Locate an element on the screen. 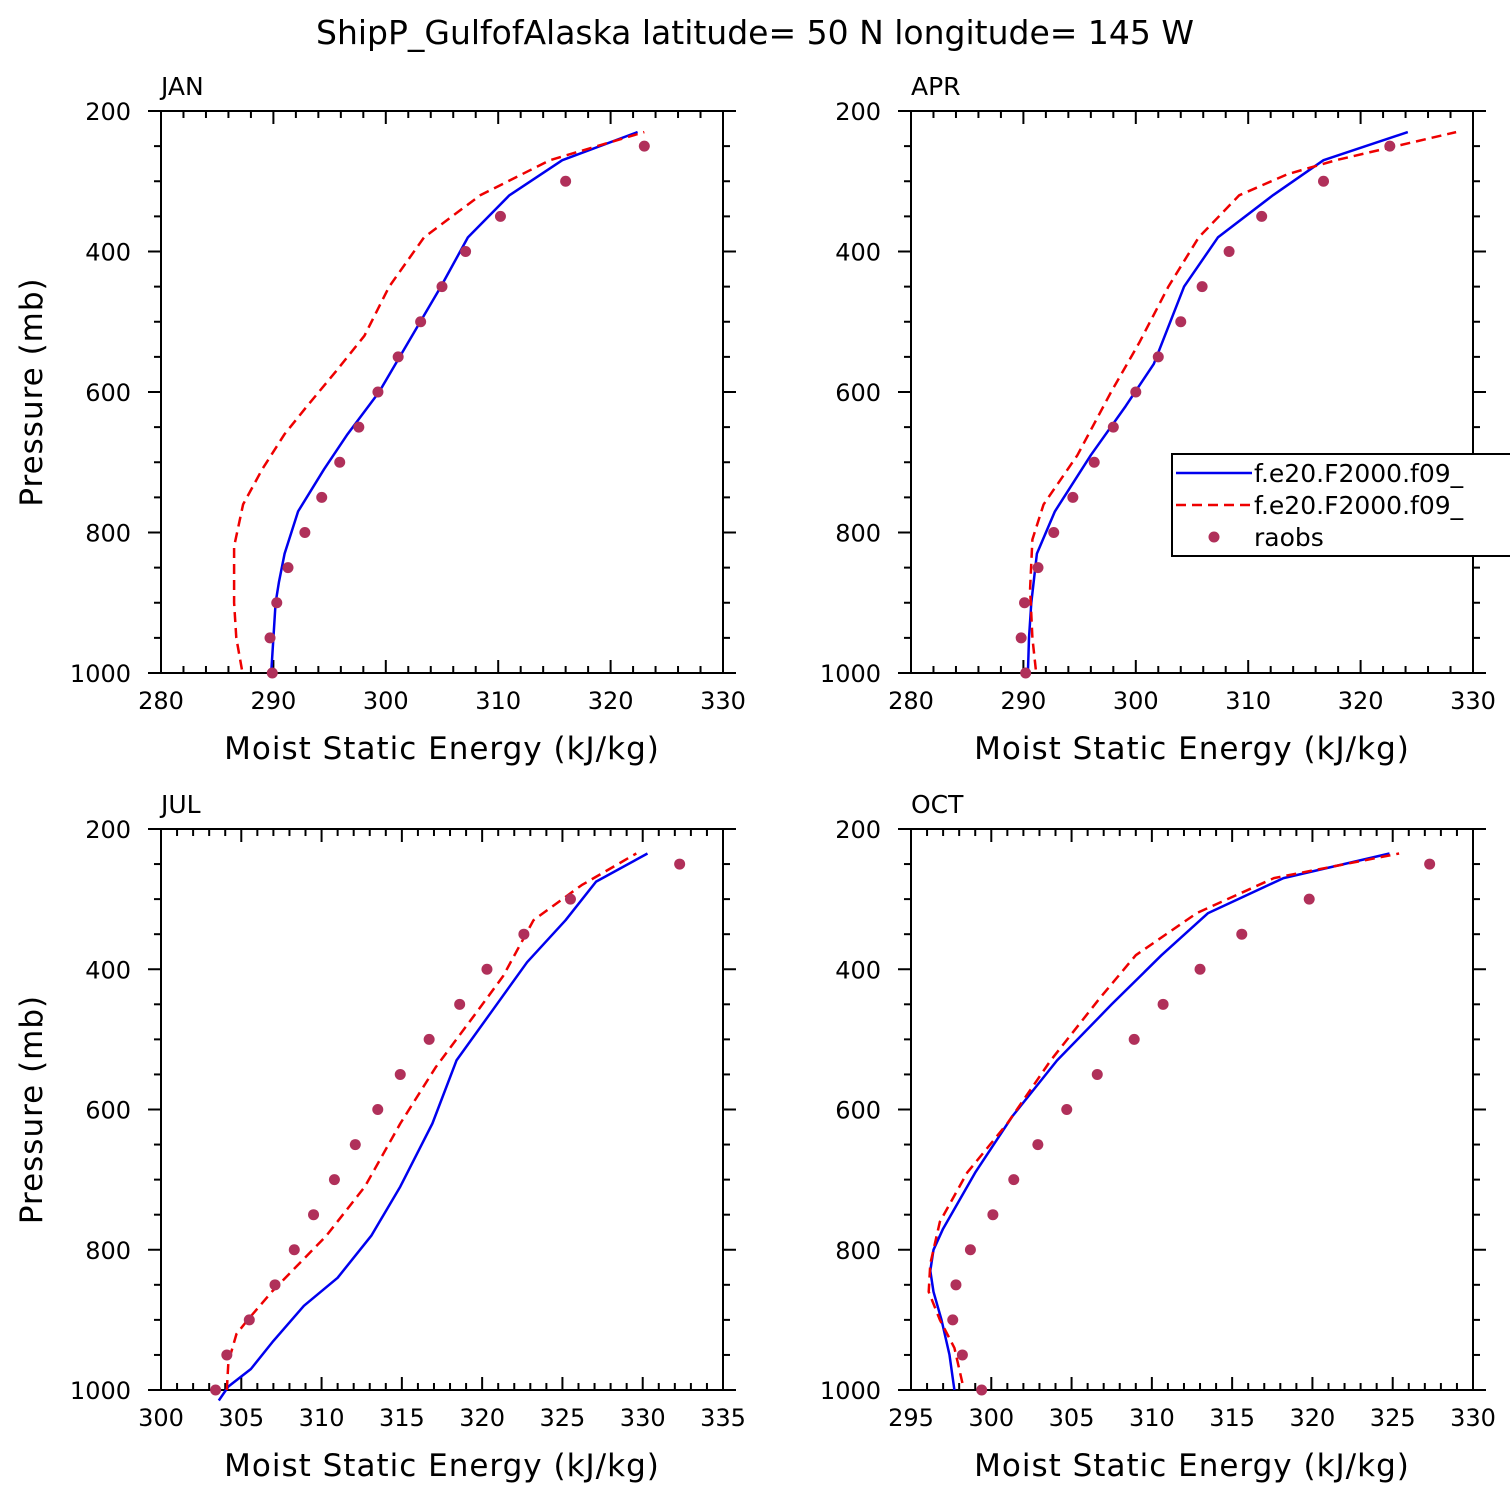  x-tick-label: 315 is located at coordinates (402, 1418).